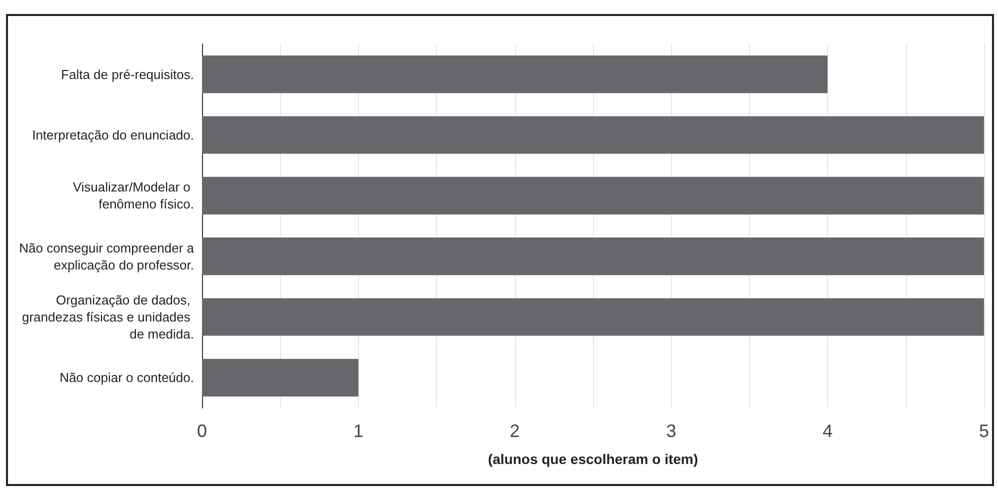 This screenshot has height=488, width=998. Describe the element at coordinates (593, 459) in the screenshot. I see `x-axis-title: (alunos que escolheram o item)` at that location.